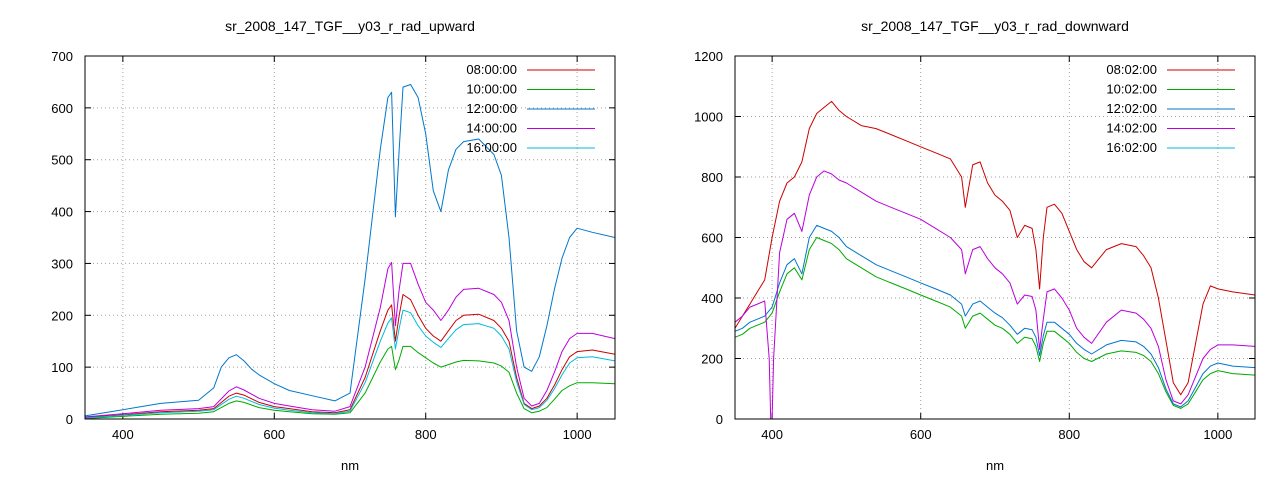 Image resolution: width=1280 pixels, height=480 pixels. Describe the element at coordinates (1131, 69) in the screenshot. I see `legend-label: 08:02:00` at that location.